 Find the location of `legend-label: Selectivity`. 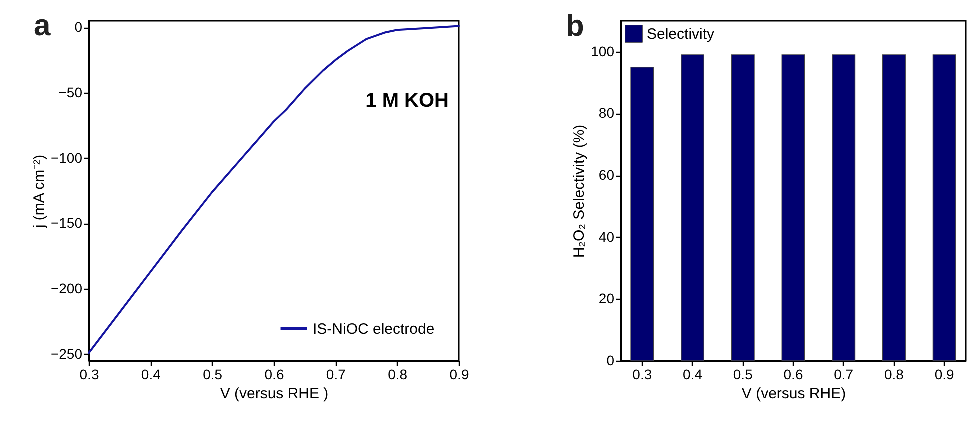

legend-label: Selectivity is located at coordinates (681, 34).